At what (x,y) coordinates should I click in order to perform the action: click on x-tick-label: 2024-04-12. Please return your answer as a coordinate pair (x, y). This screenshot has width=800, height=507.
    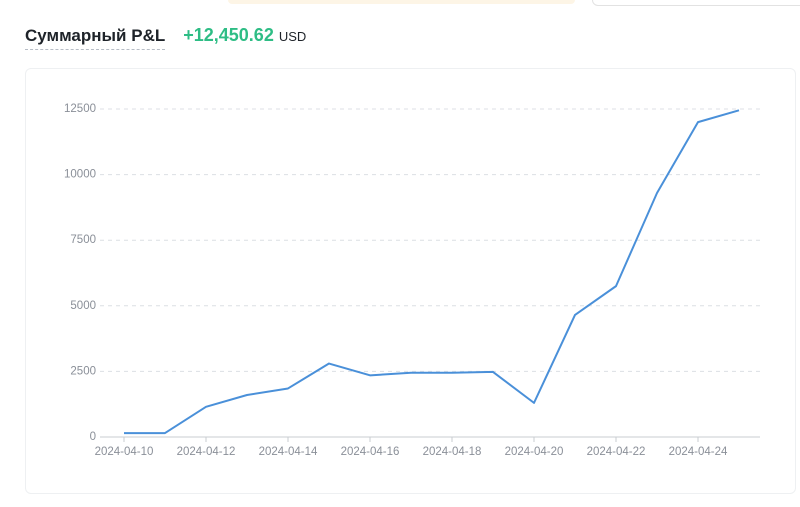
    Looking at the image, I should click on (206, 452).